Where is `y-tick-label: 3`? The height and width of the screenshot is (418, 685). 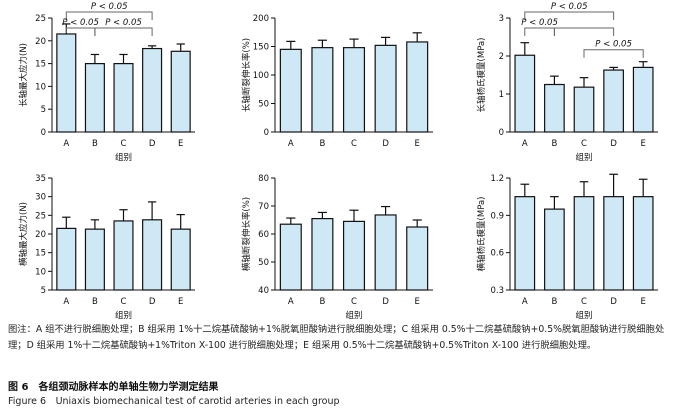 y-tick-label: 3 is located at coordinates (501, 19).